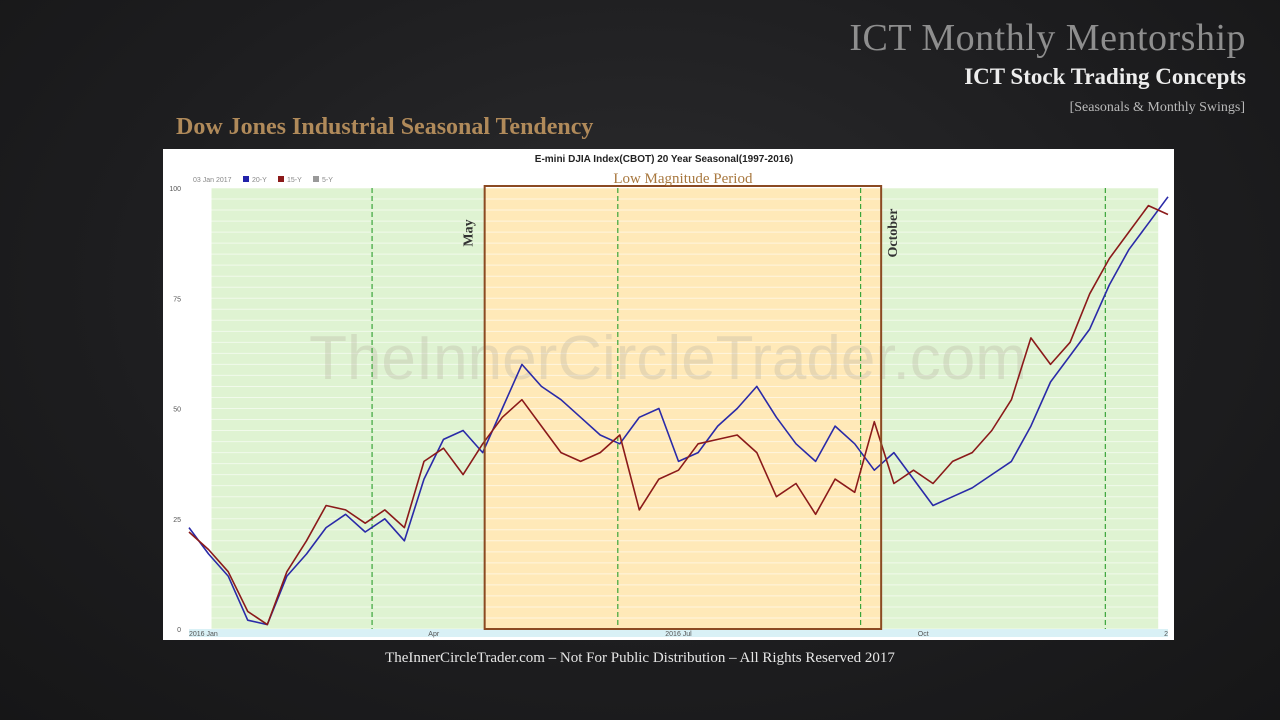 This screenshot has height=720, width=1280. I want to click on low-magnitude-label: Low Magnitude Period, so click(683, 179).